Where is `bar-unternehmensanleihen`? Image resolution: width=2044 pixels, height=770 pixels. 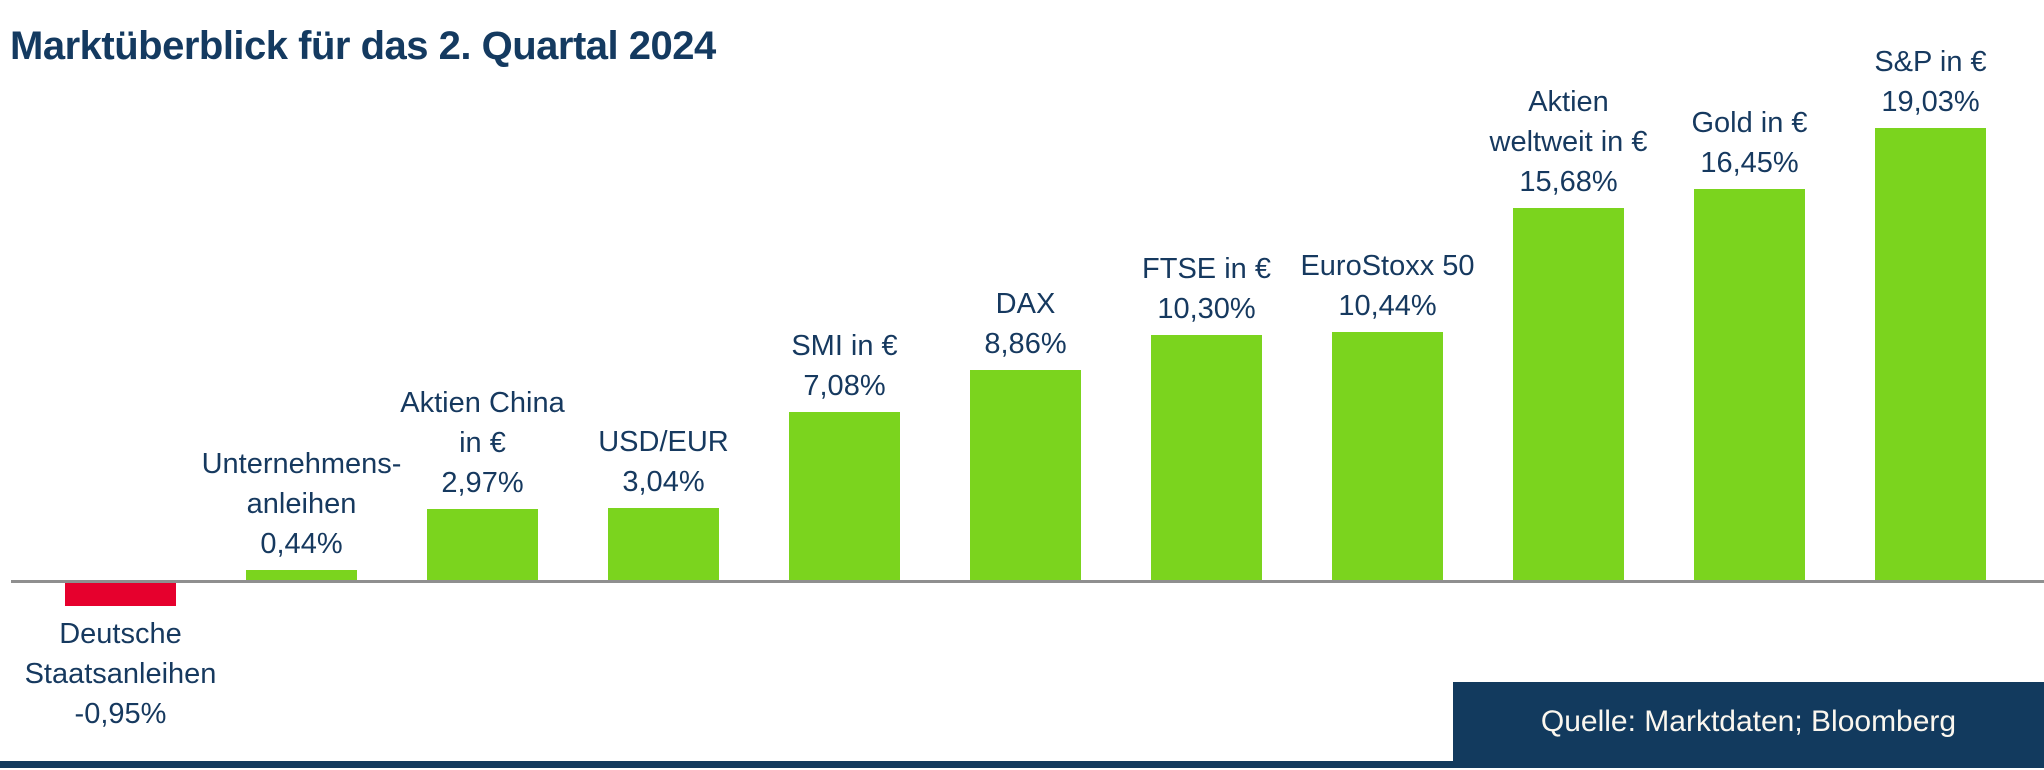 bar-unternehmensanleihen is located at coordinates (301, 575).